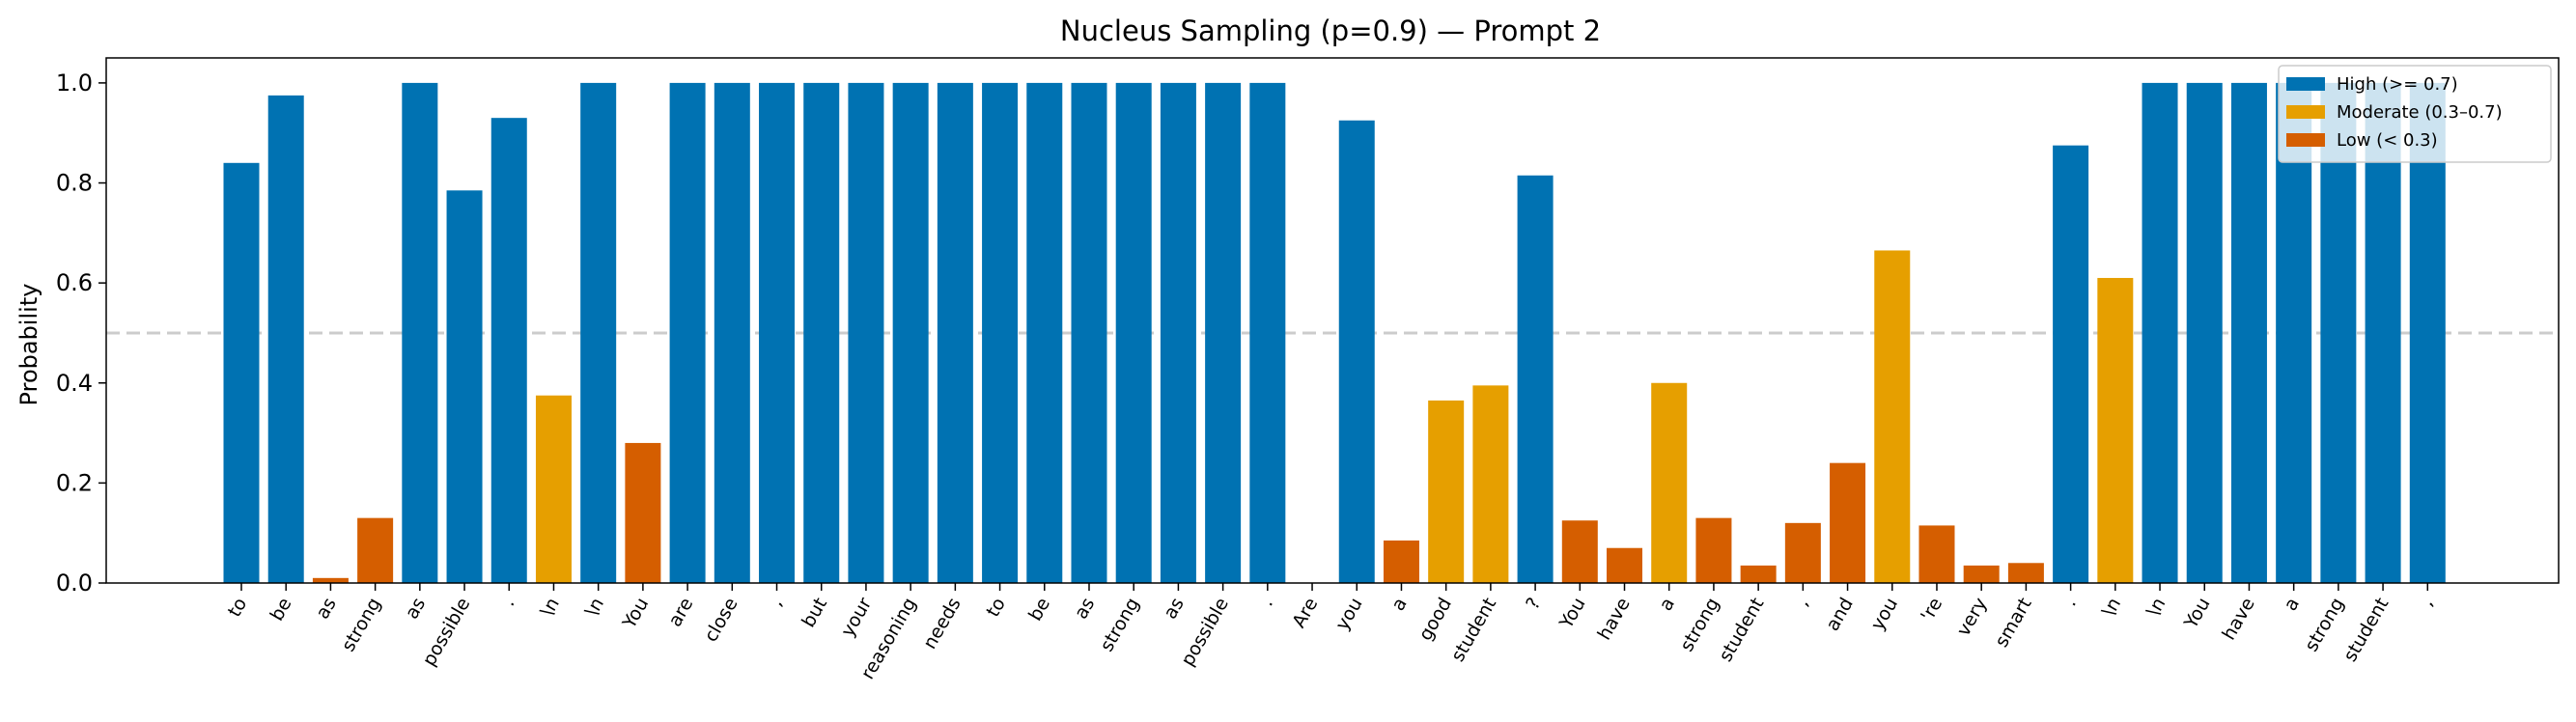 The width and height of the screenshot is (2576, 722). I want to click on x-tick-label: but, so click(815, 613).